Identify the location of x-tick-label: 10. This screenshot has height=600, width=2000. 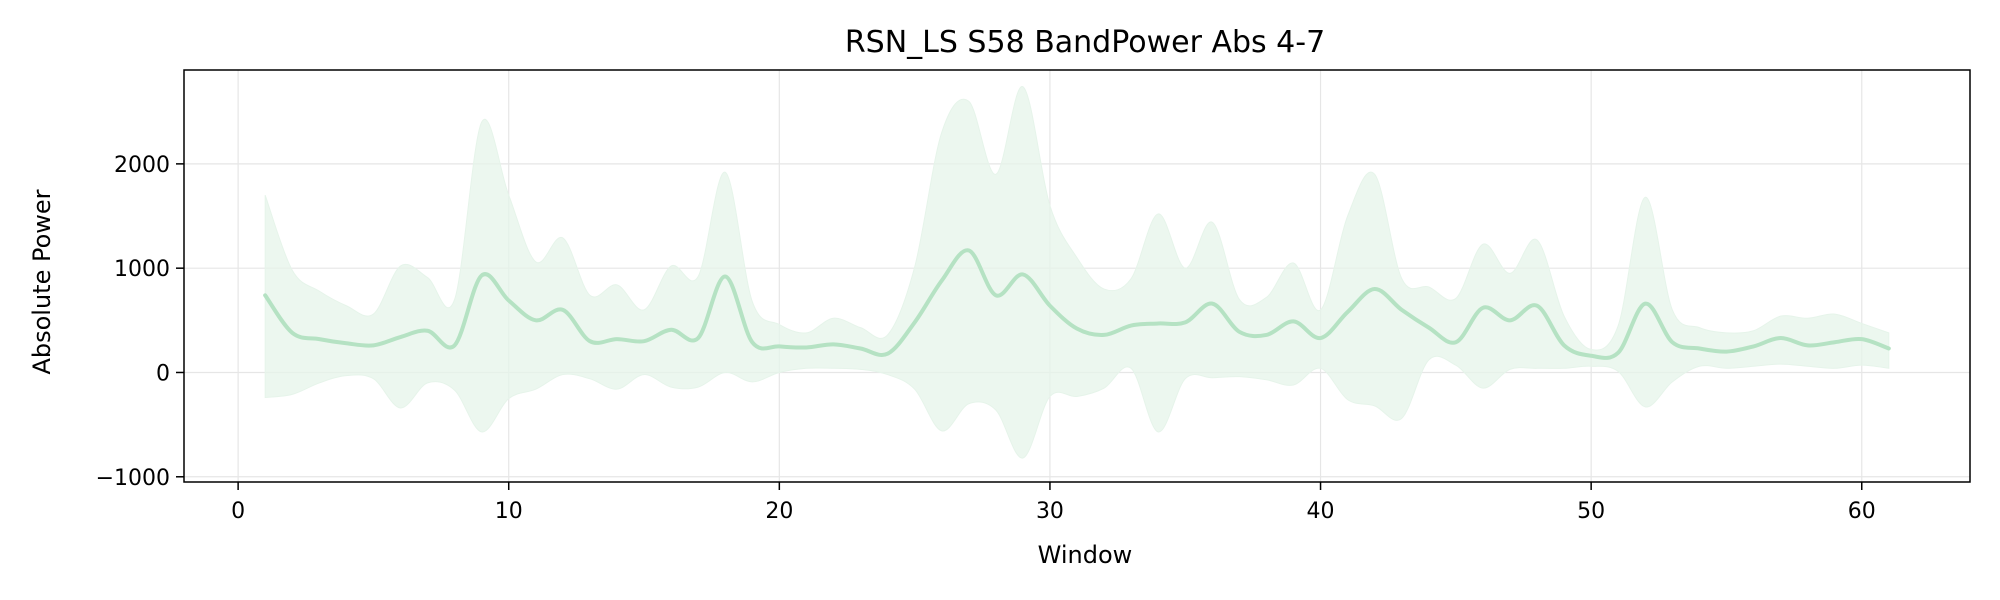
(509, 511).